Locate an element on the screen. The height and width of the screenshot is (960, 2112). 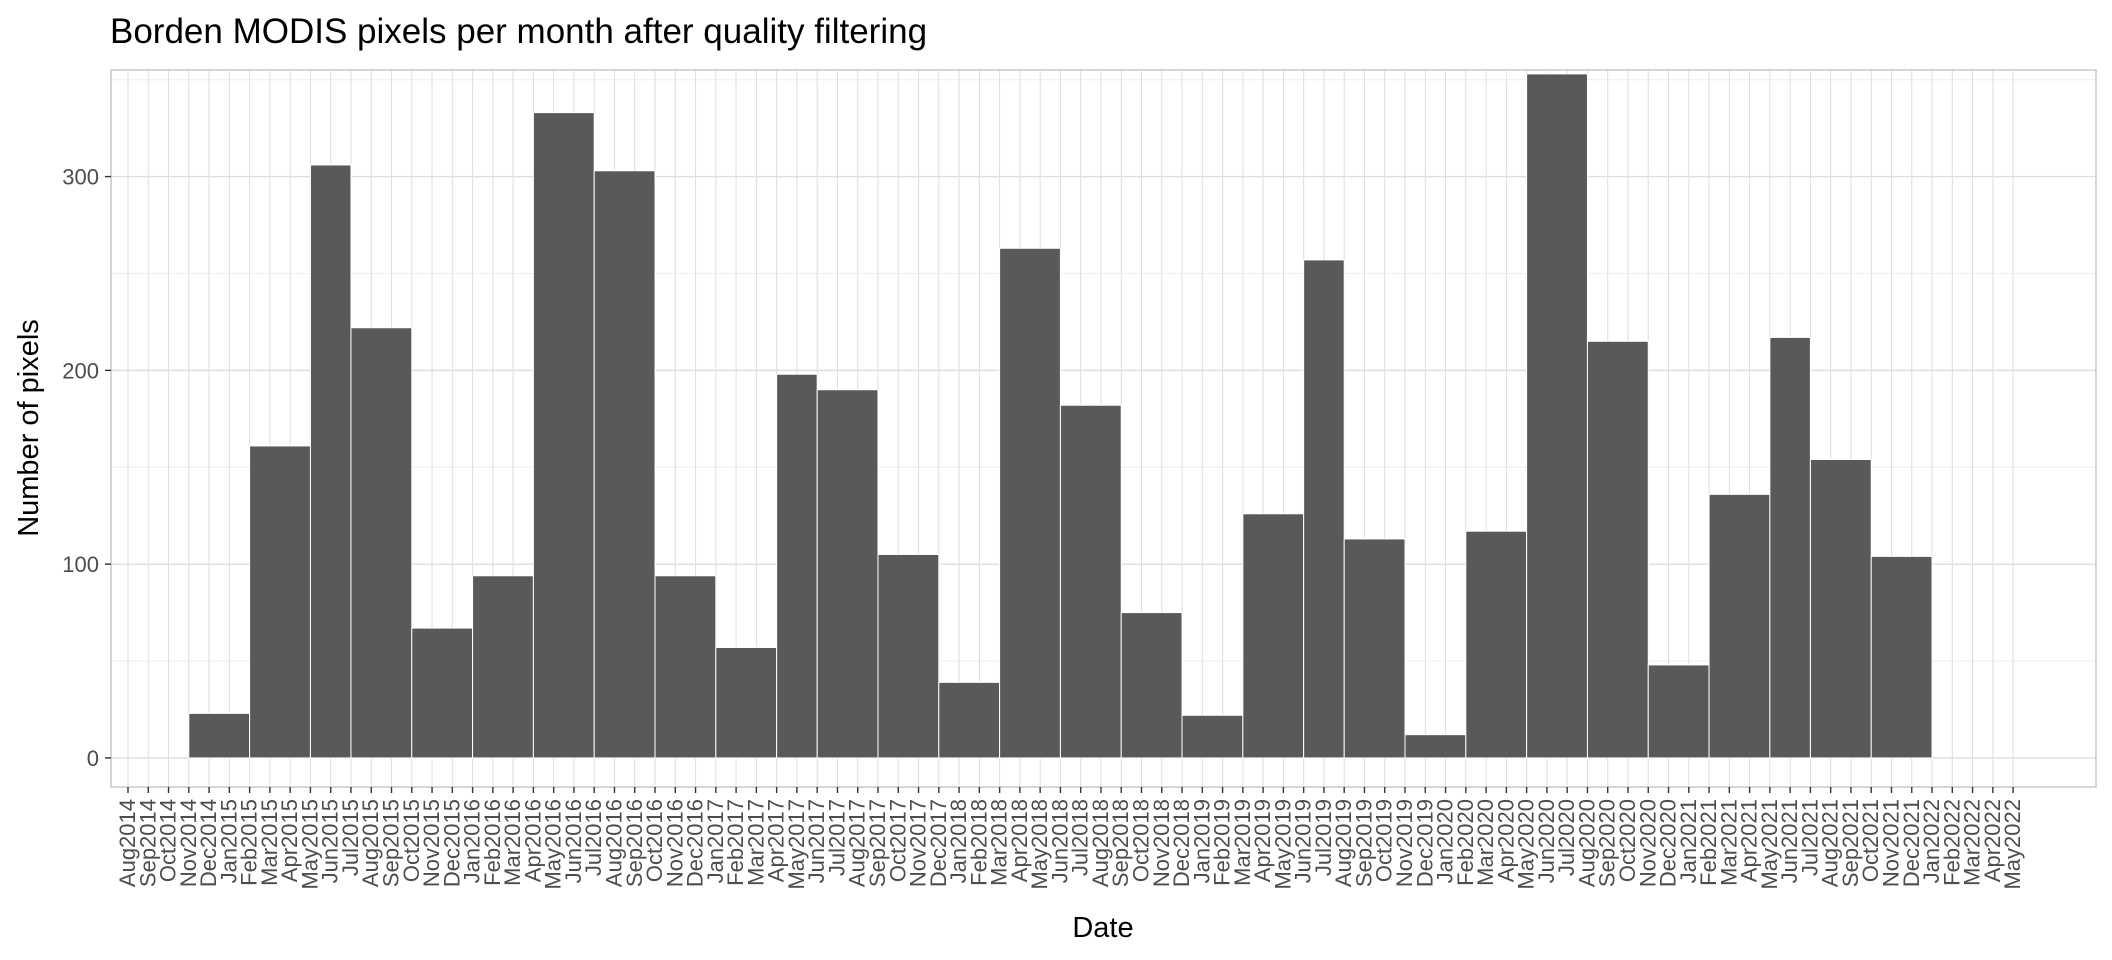
x-tick-label: Jun2019 is located at coordinates (1303, 841).